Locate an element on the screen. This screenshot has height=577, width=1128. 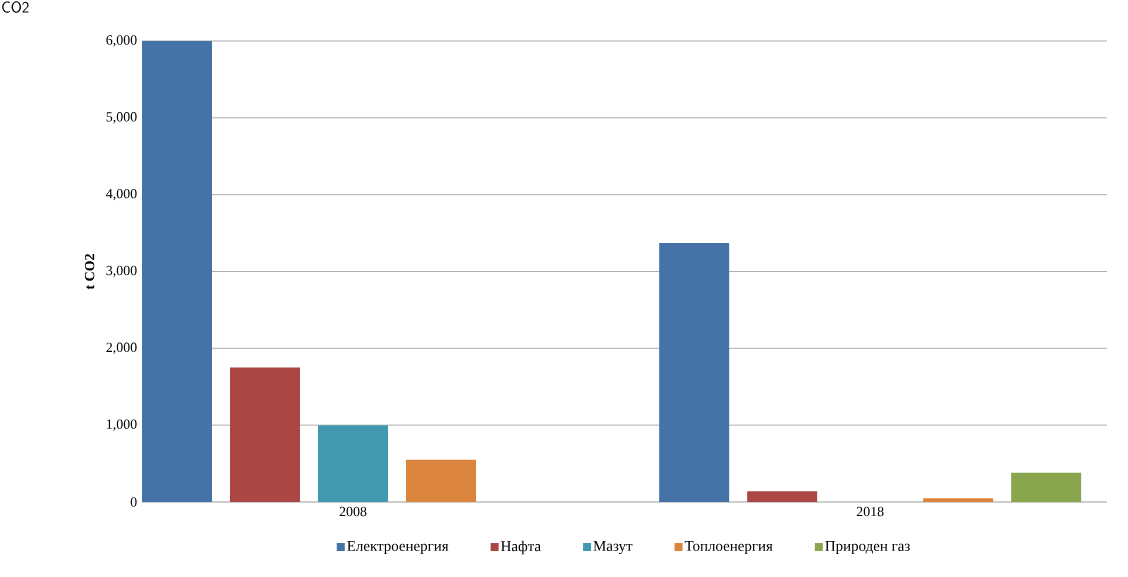
y-axis-title: t CO2 is located at coordinates (89, 272).